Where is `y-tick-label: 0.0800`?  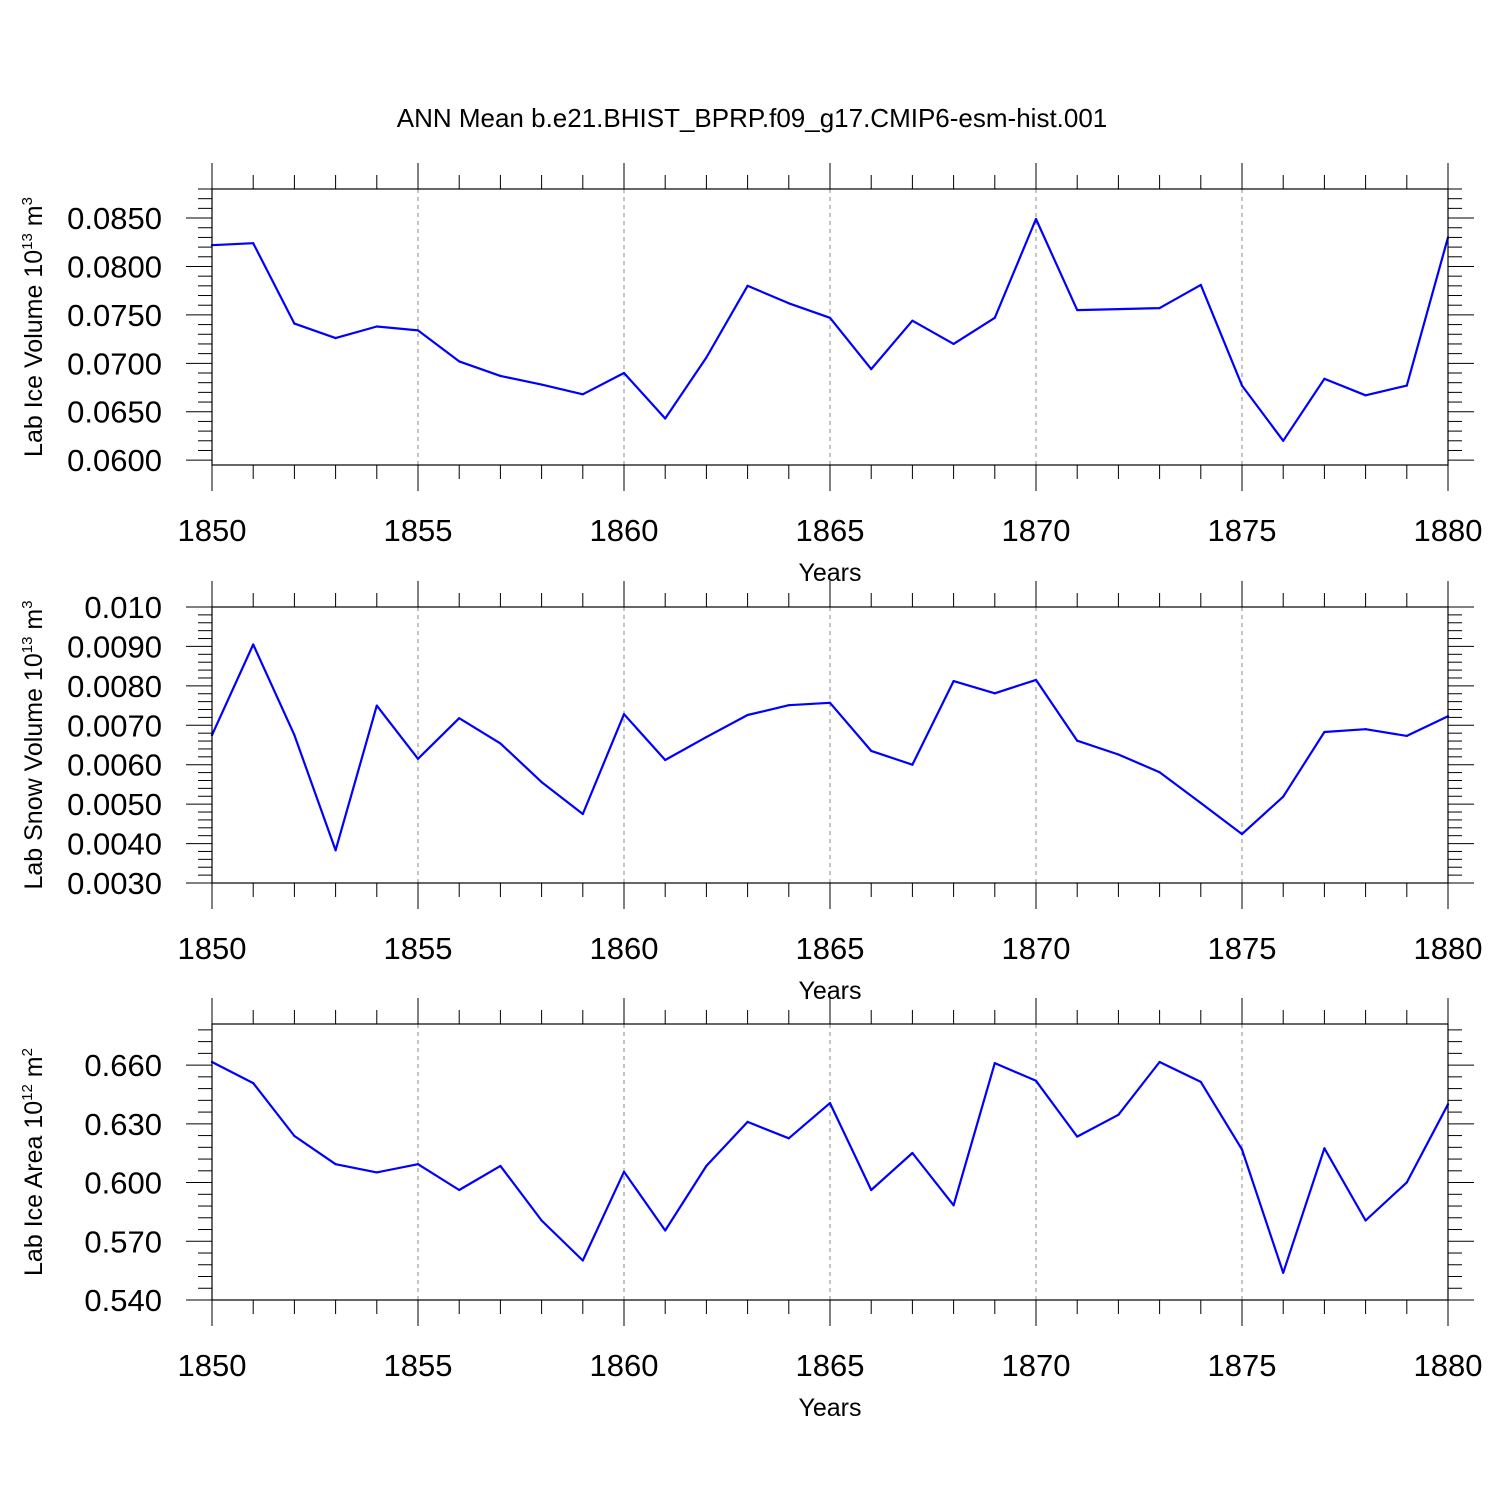 y-tick-label: 0.0800 is located at coordinates (114, 266).